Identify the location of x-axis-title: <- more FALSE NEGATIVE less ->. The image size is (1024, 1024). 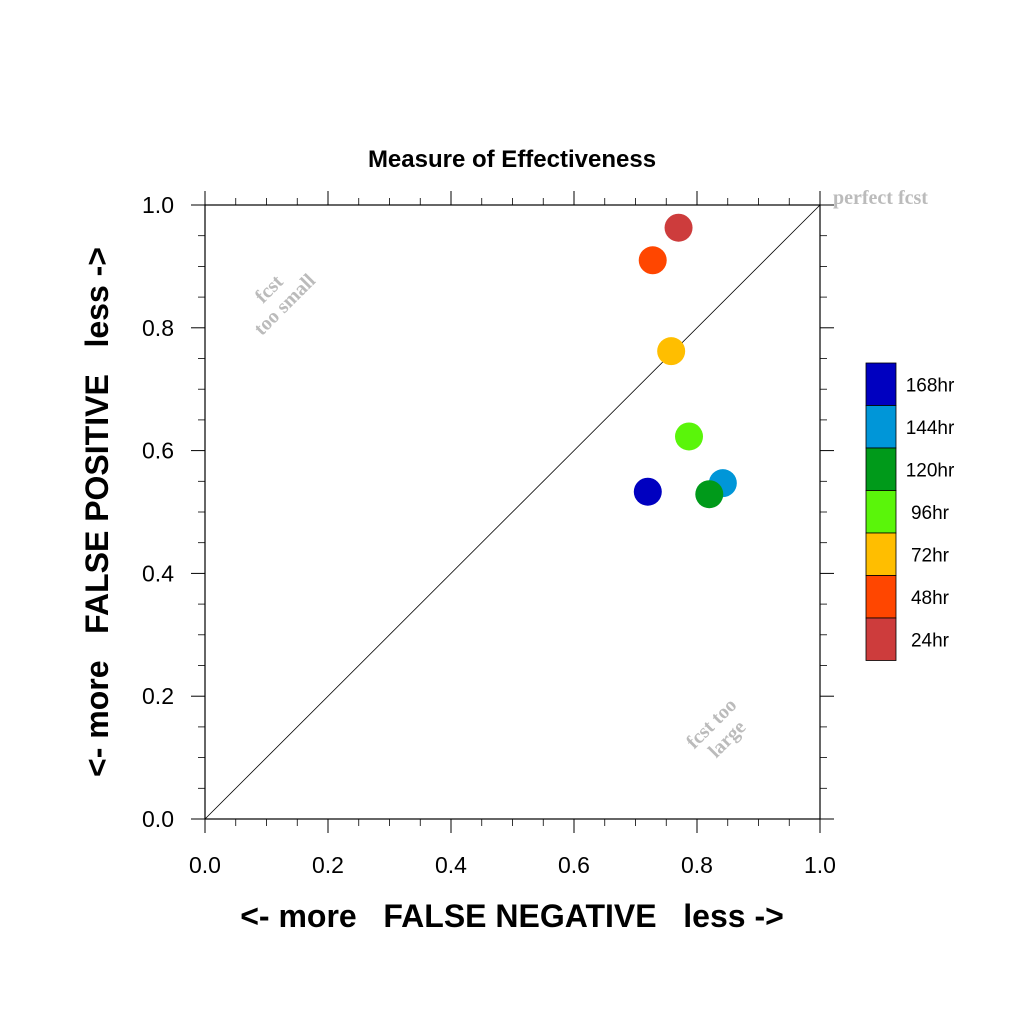
(512, 916).